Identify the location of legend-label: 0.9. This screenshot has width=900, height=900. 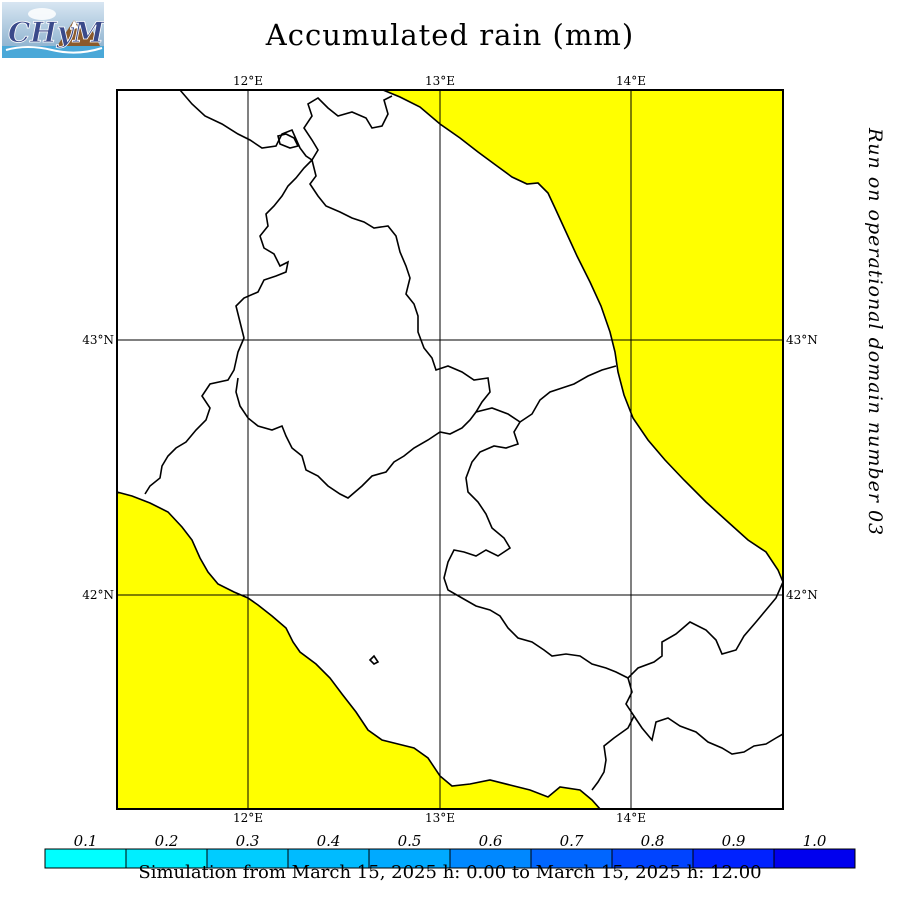
(734, 841).